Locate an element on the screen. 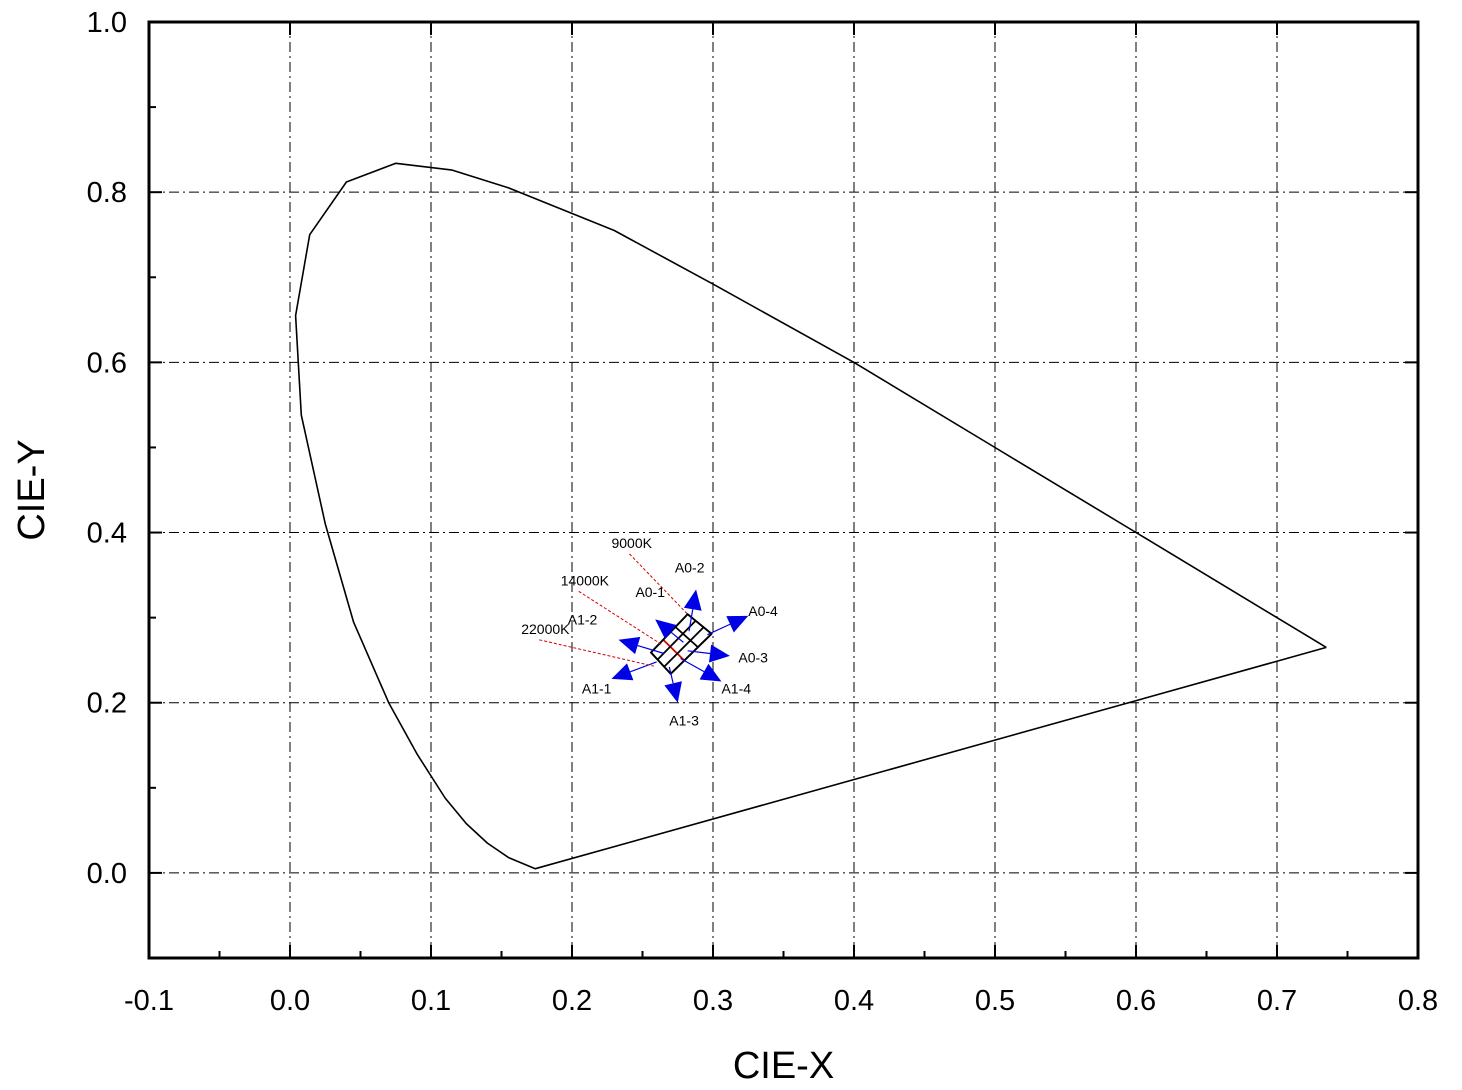 This screenshot has height=1090, width=1462. x-tick-label: 0.6 is located at coordinates (1136, 1001).